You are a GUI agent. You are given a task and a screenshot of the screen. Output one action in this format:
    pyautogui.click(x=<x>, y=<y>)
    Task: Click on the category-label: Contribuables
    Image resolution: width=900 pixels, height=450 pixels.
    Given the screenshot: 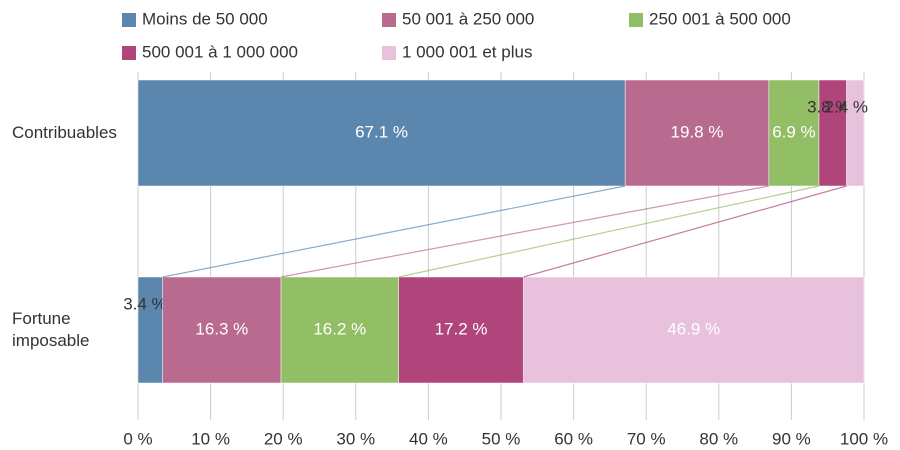 What is the action you would take?
    pyautogui.click(x=64, y=132)
    